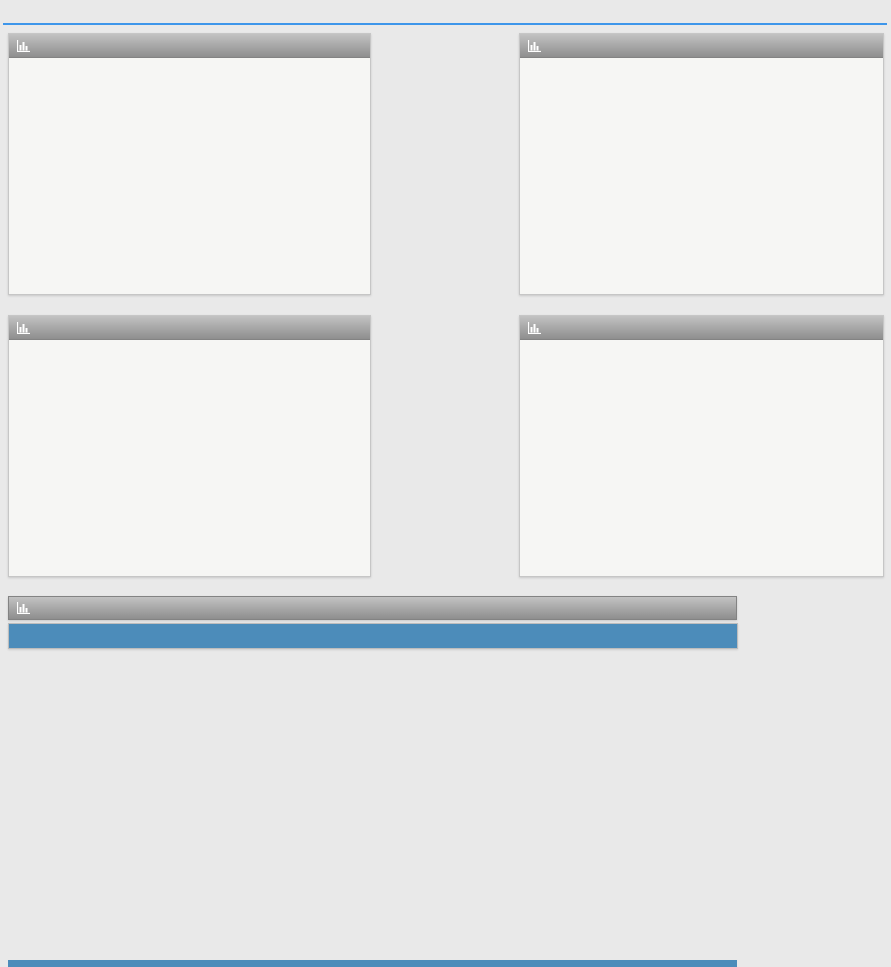 The width and height of the screenshot is (891, 967). I want to click on column-header-dx, so click(229, 636).